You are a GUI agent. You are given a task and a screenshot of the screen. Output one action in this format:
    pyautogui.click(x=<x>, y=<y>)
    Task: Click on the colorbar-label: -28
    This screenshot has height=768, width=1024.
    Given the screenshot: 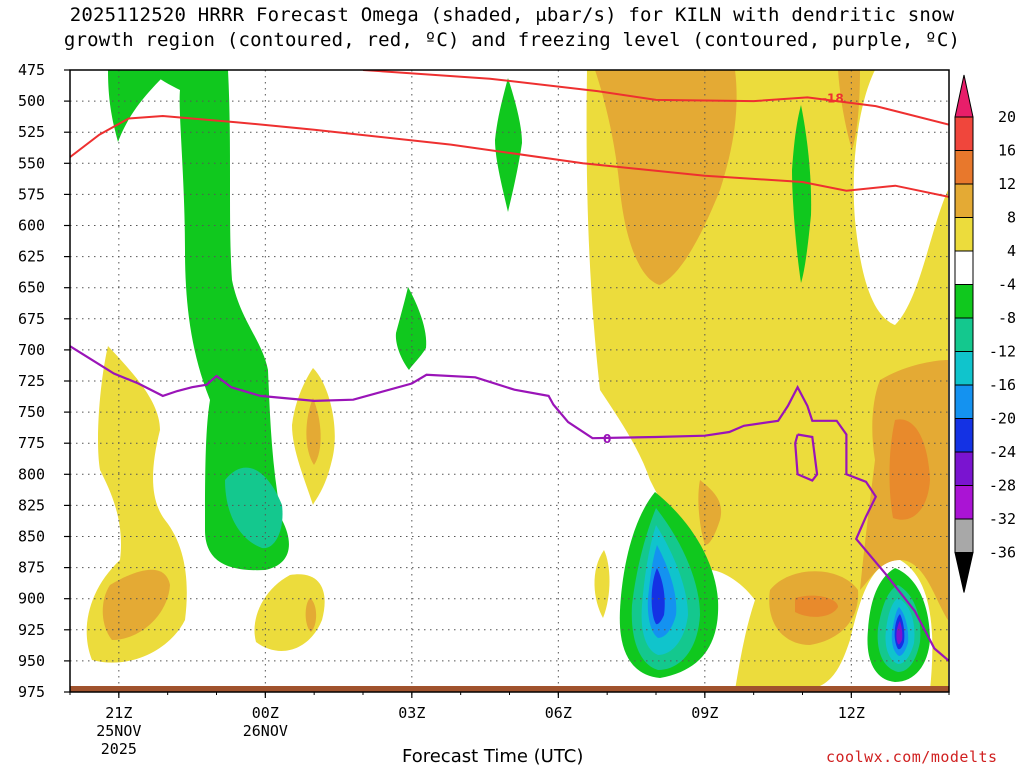 What is the action you would take?
    pyautogui.click(x=1002, y=486)
    